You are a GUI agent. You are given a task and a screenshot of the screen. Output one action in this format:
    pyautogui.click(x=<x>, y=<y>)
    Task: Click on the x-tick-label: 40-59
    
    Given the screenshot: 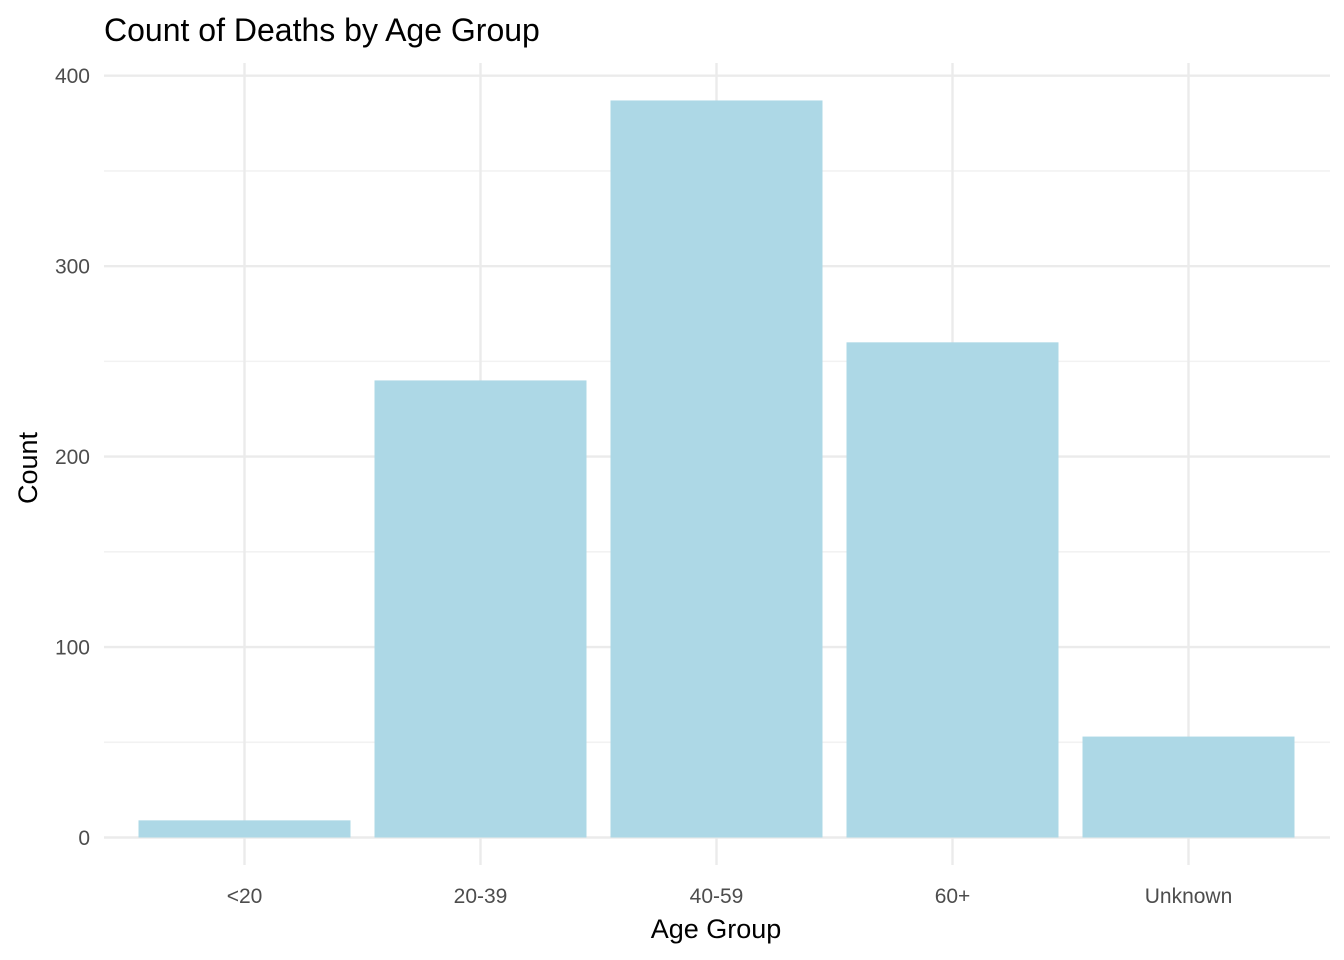 What is the action you would take?
    pyautogui.click(x=717, y=896)
    